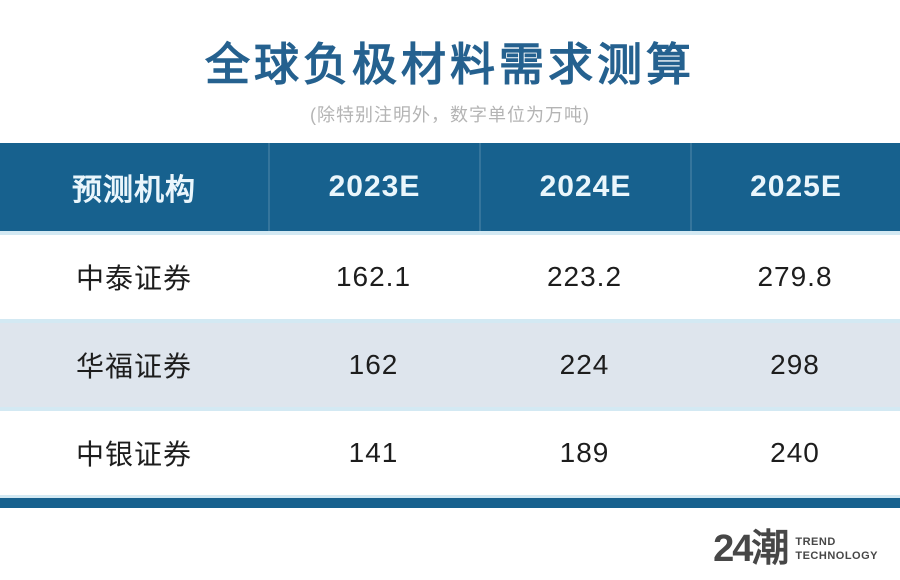  Describe the element at coordinates (449, 64) in the screenshot. I see `page-title: 全球负极材料需求测算` at that location.